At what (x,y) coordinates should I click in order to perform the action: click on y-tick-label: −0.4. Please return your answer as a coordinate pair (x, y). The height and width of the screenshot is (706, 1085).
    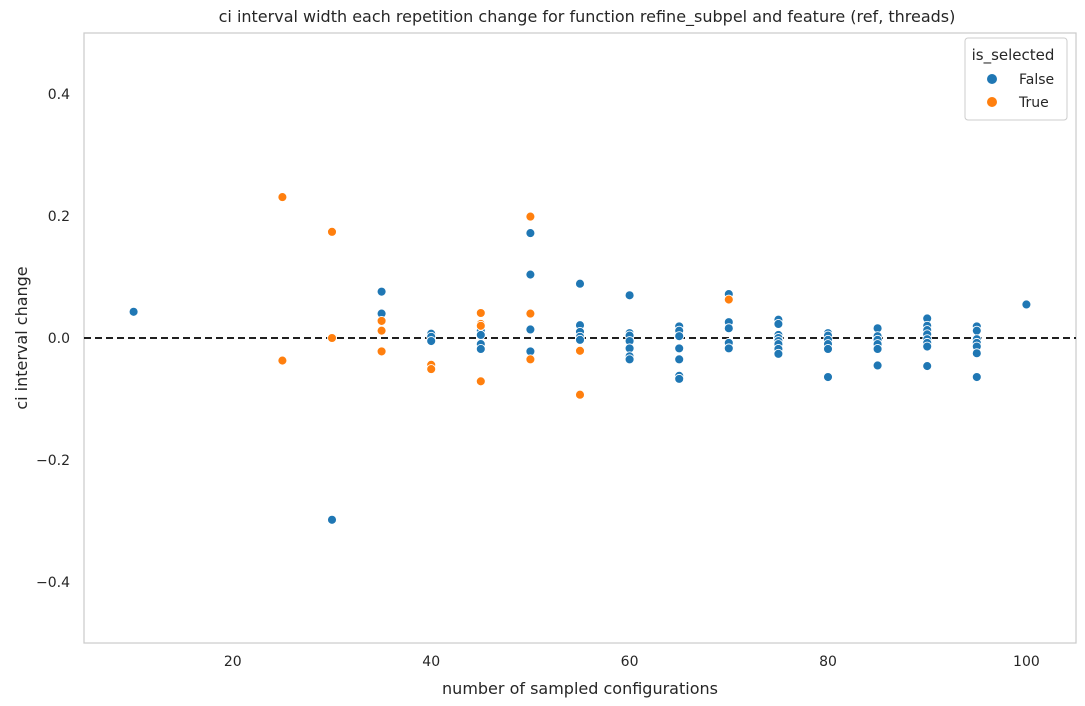
    Looking at the image, I should click on (53, 583).